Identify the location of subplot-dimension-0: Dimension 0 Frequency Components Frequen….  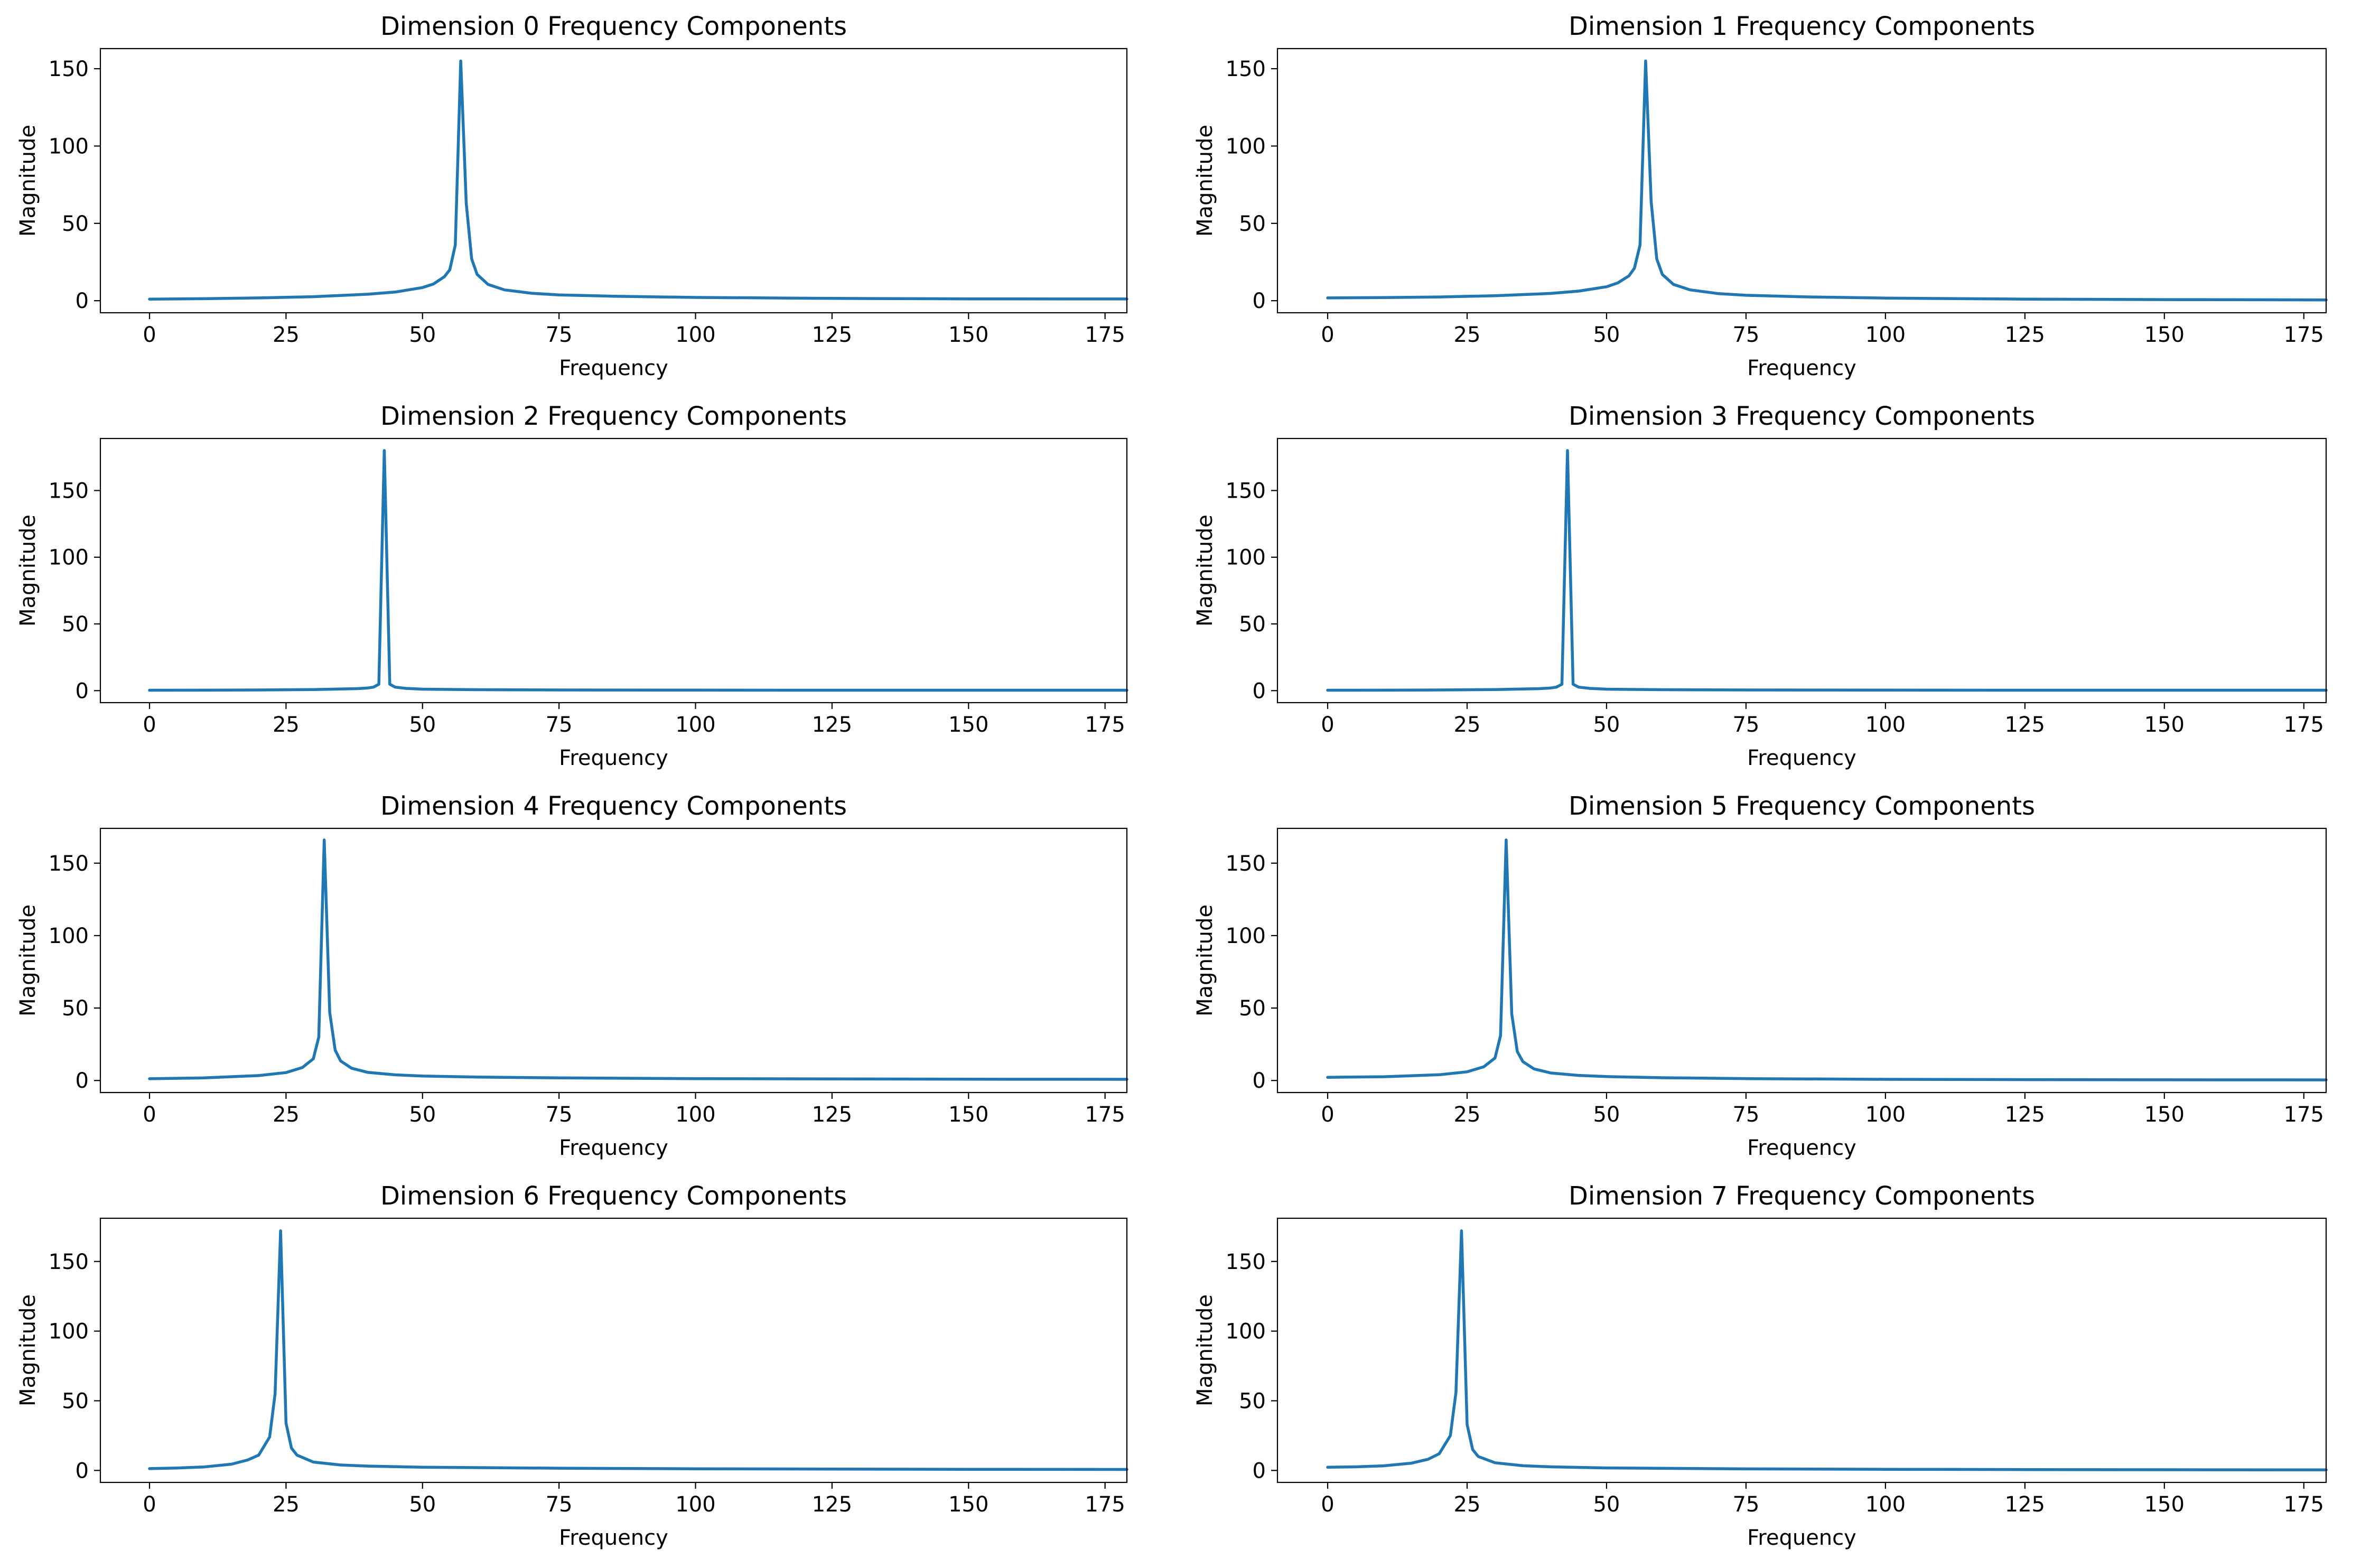
(572, 196).